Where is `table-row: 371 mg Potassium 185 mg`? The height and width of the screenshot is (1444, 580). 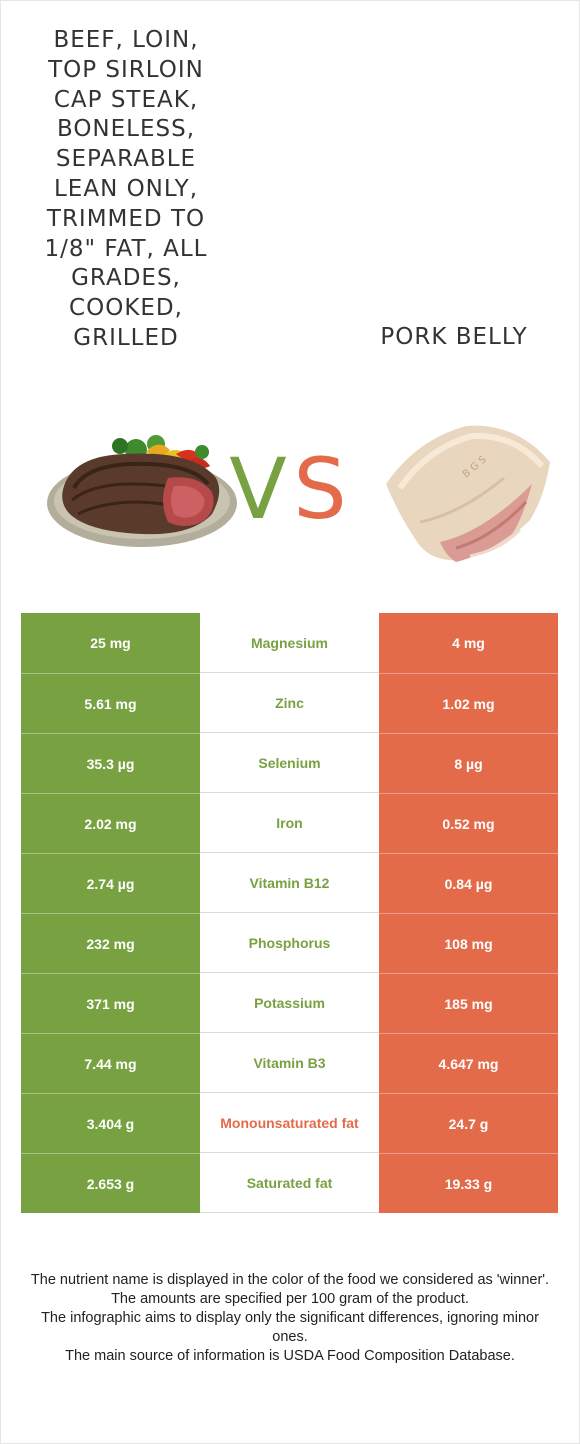 table-row: 371 mg Potassium 185 mg is located at coordinates (289, 1003).